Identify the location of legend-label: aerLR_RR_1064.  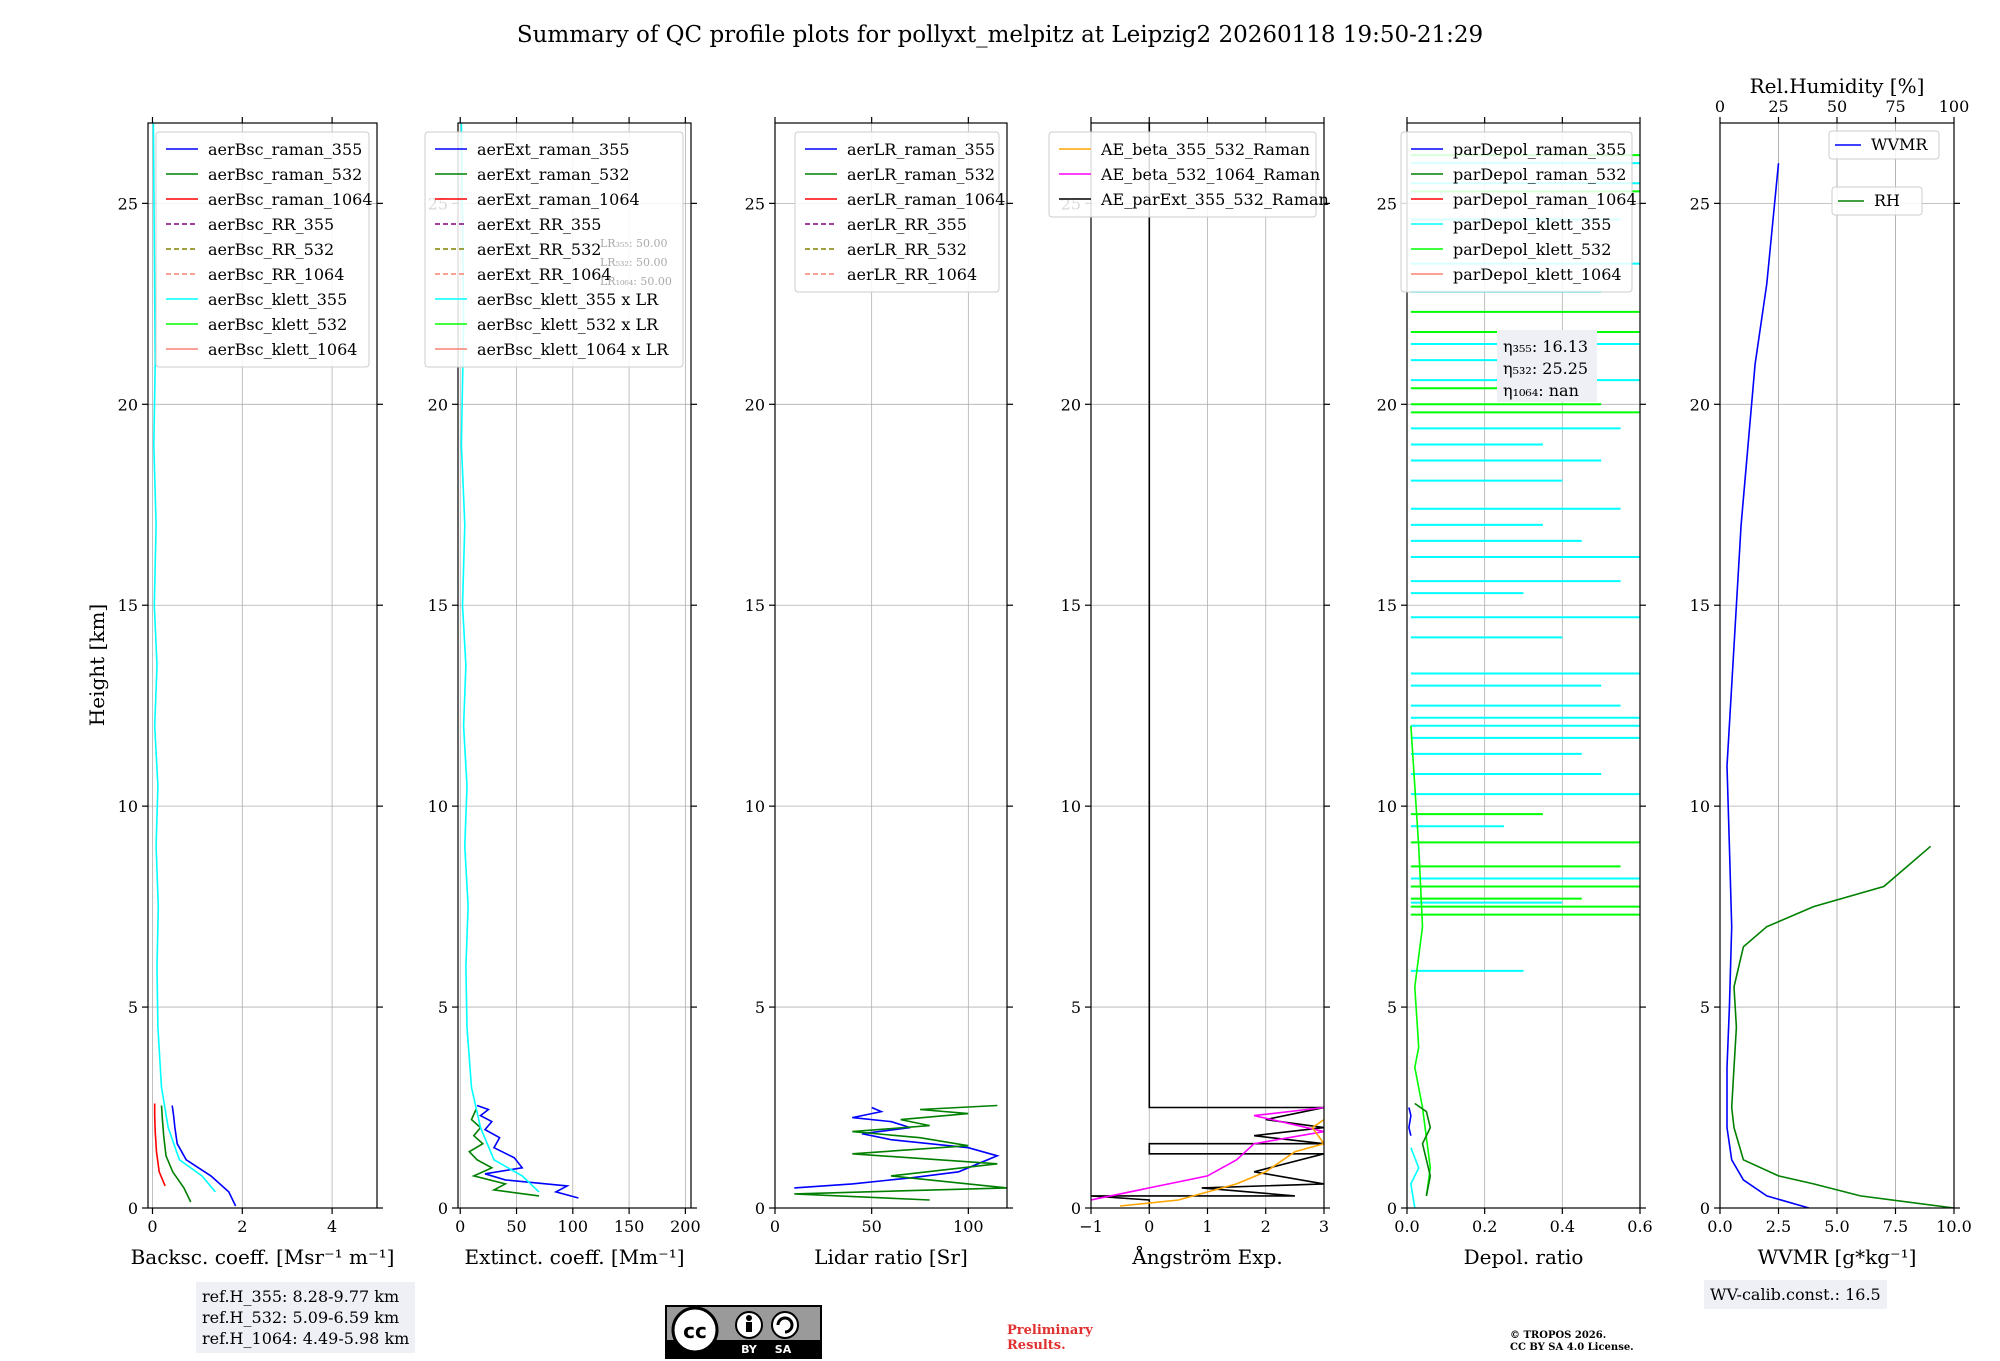
(912, 274).